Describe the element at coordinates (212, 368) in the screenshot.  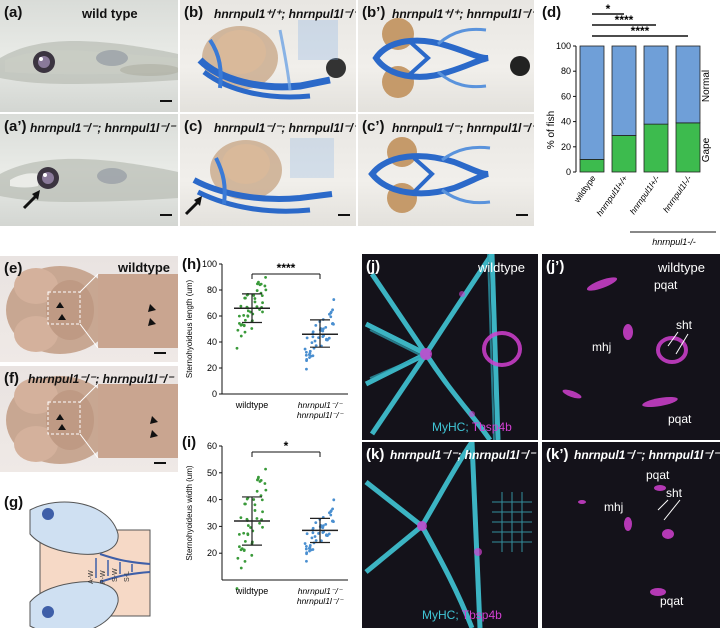
I see `y-tick-label: 20` at that location.